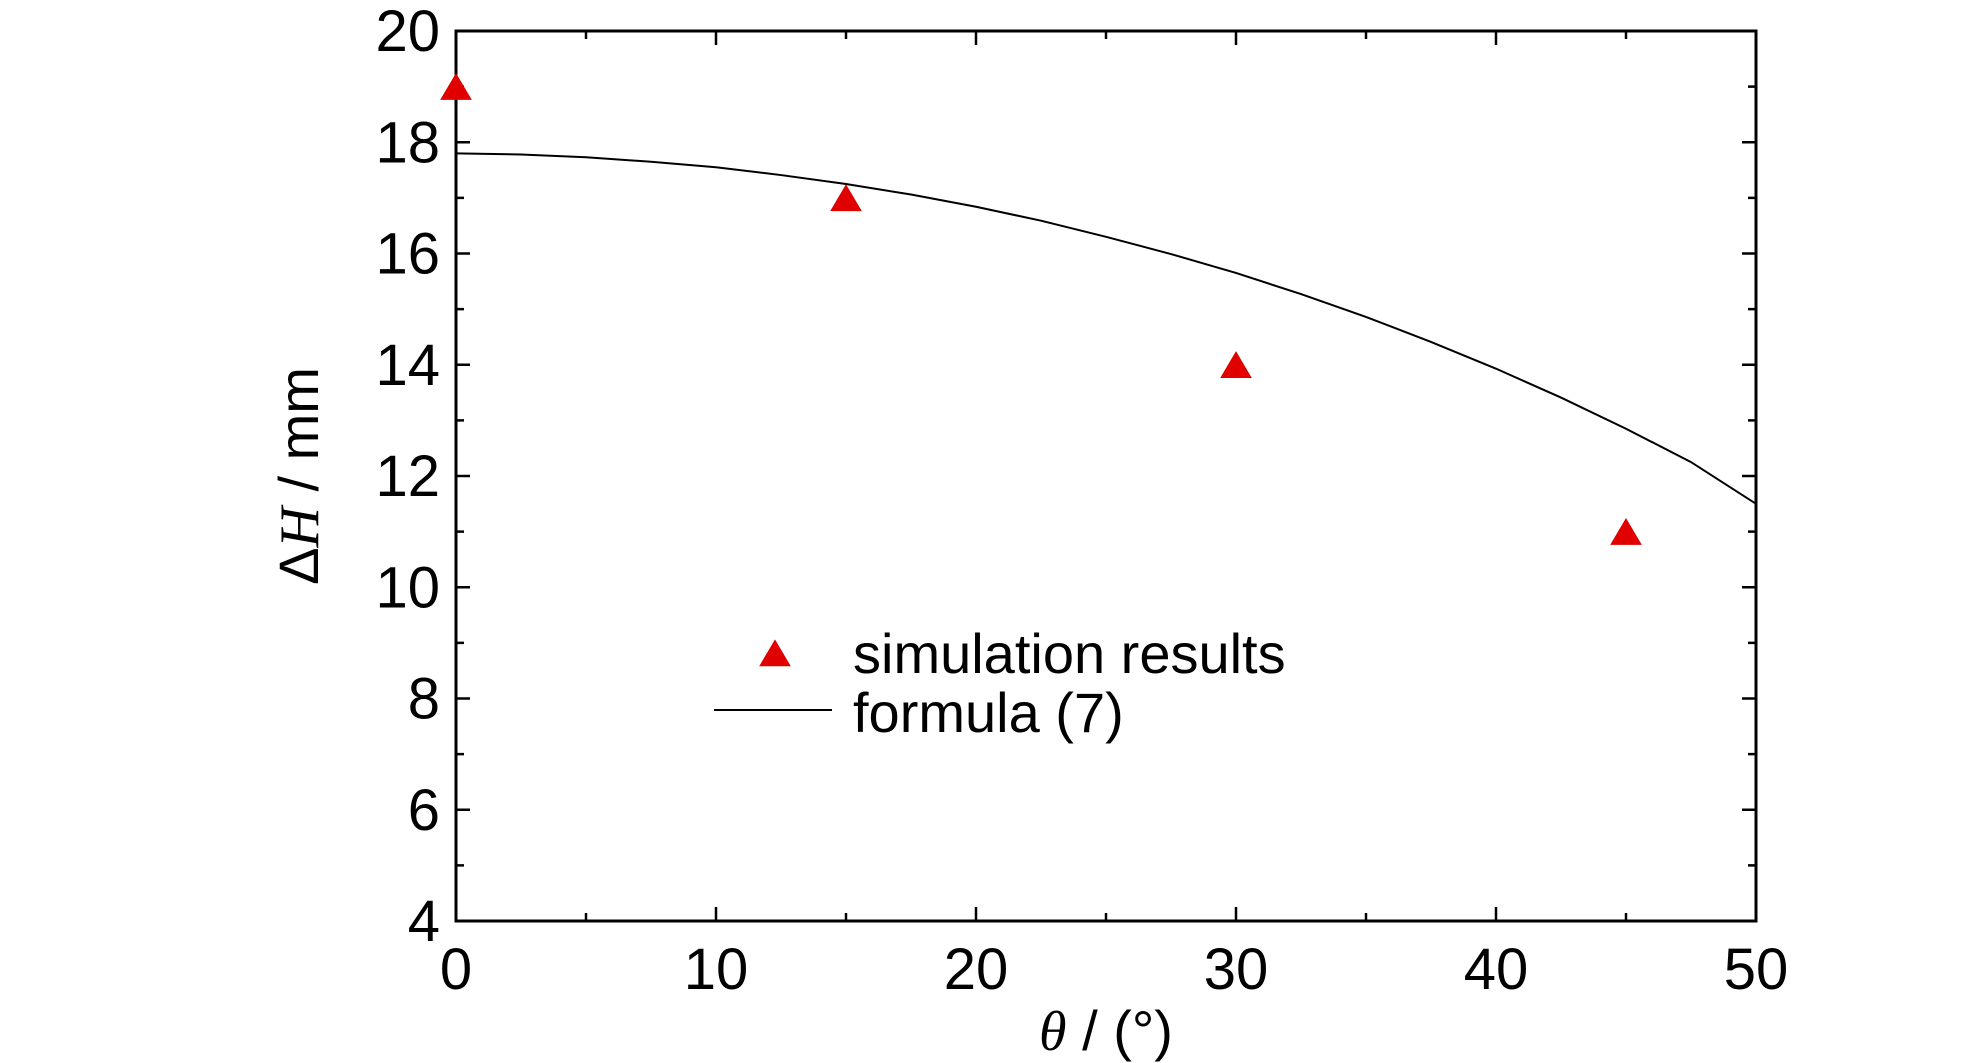 The height and width of the screenshot is (1063, 1984). I want to click on x-tick-label: 30, so click(1236, 969).